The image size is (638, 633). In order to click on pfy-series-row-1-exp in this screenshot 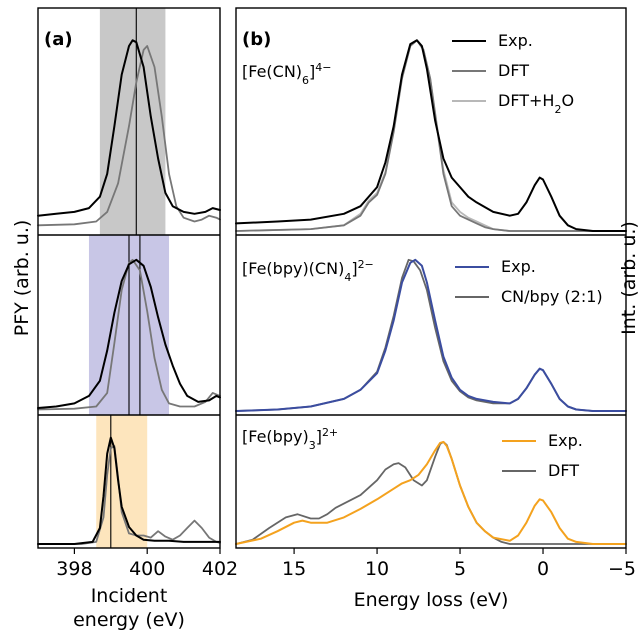, I will do `click(129, 128)`.